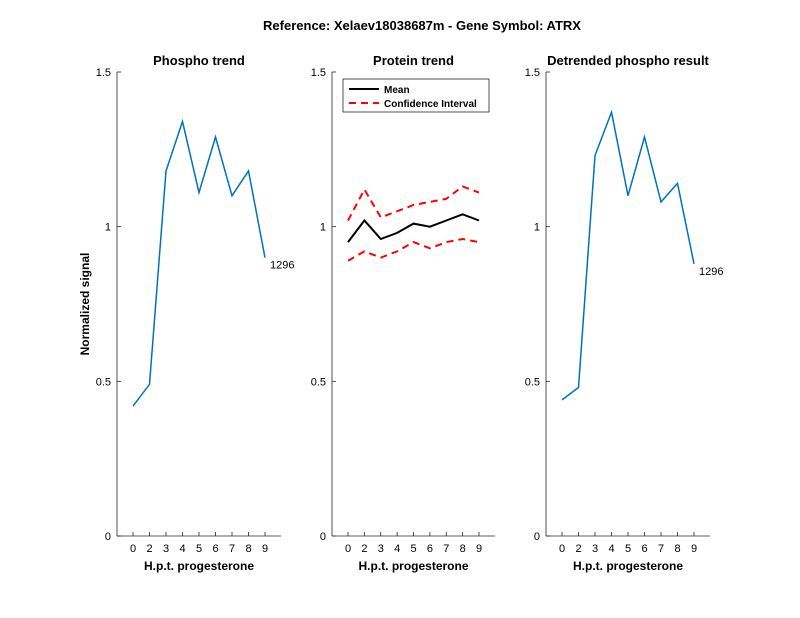  I want to click on y-axis-label: Normalized signal, so click(85, 304).